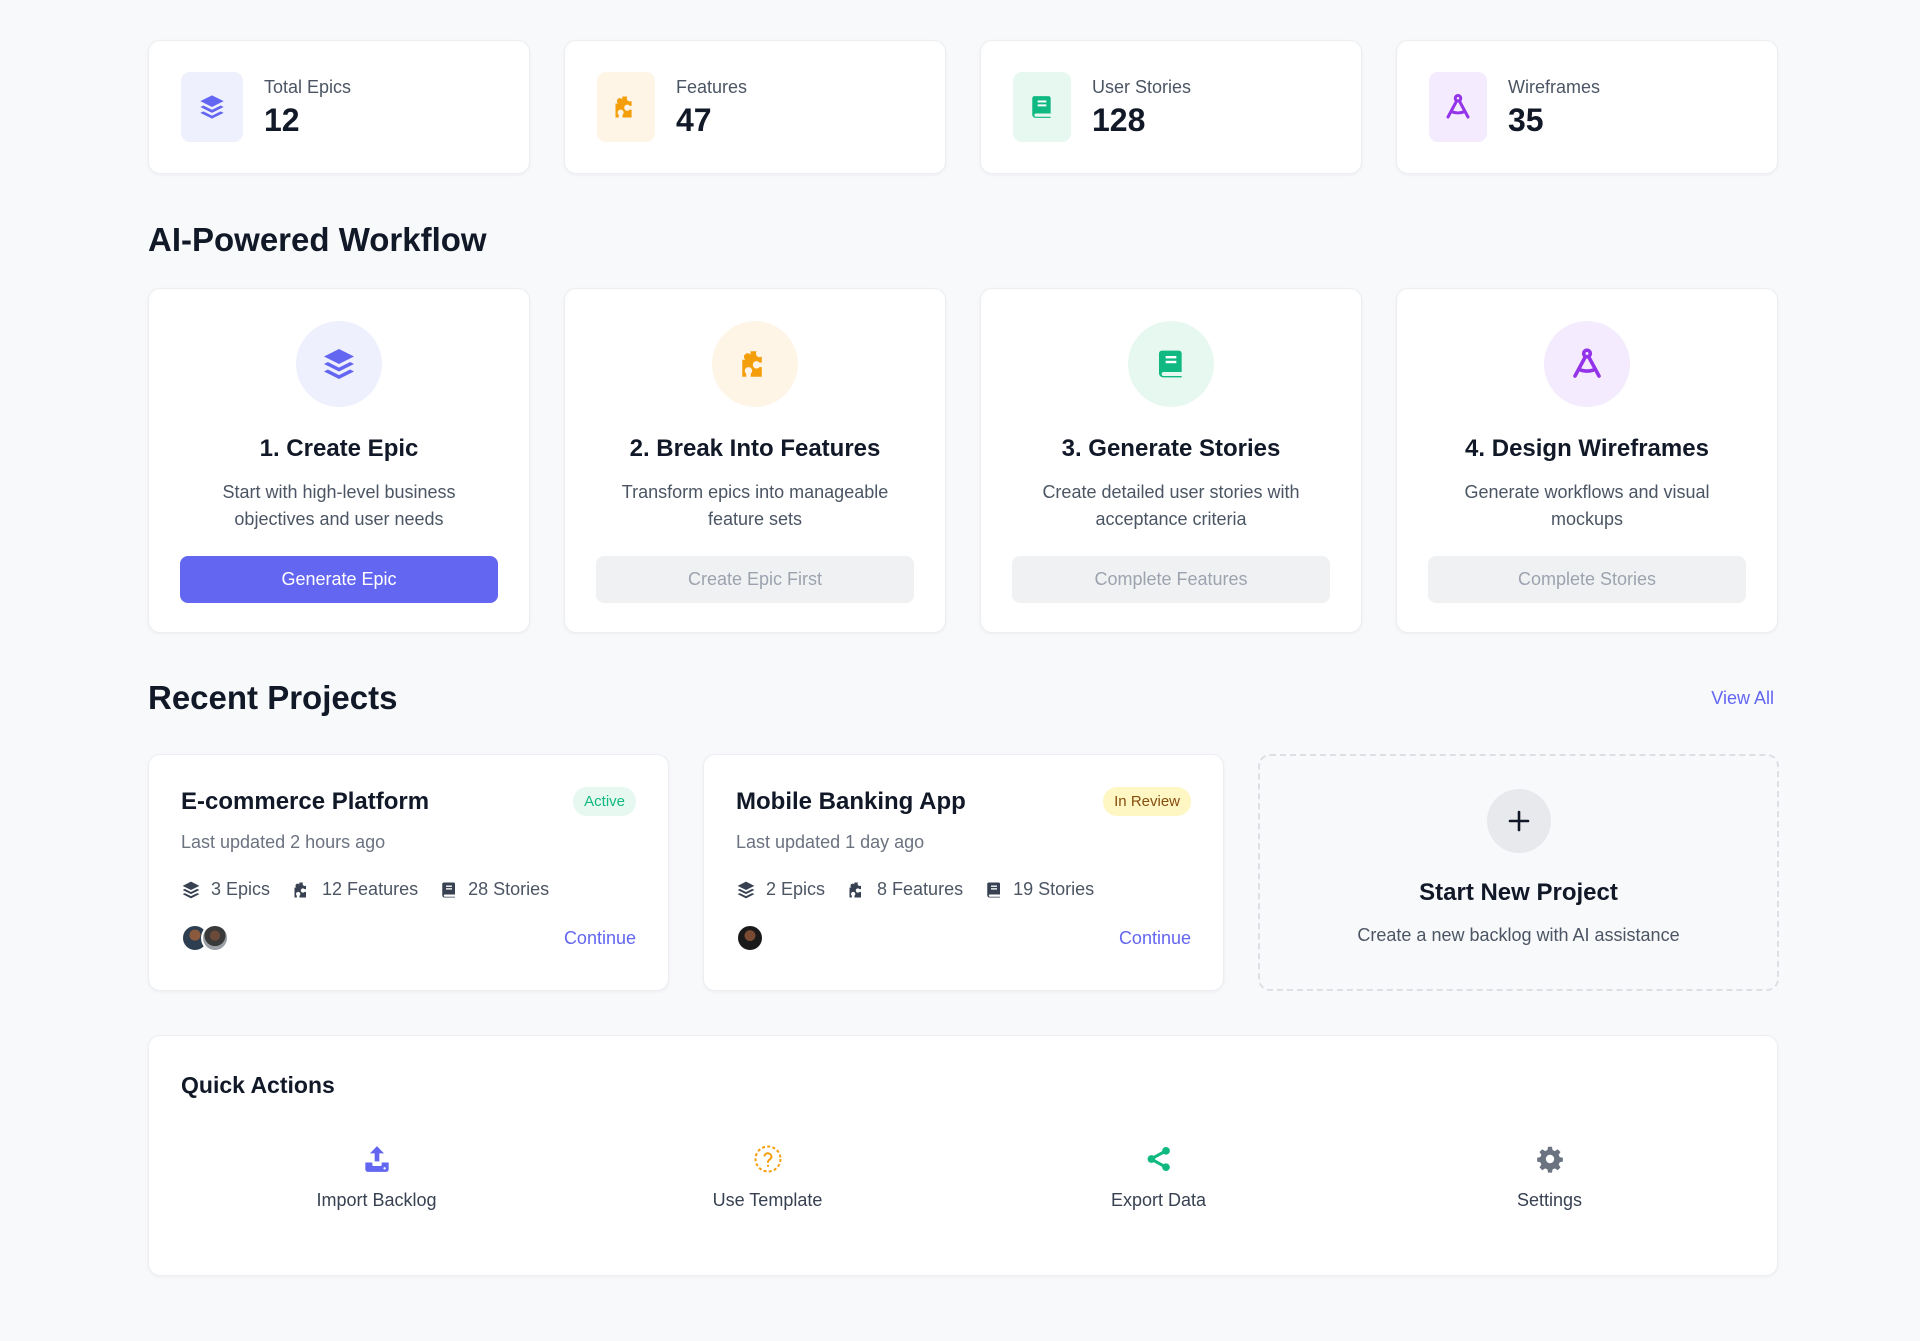 The image size is (1920, 1341). Describe the element at coordinates (755, 448) in the screenshot. I see `step-title: 2. Break Into Features` at that location.